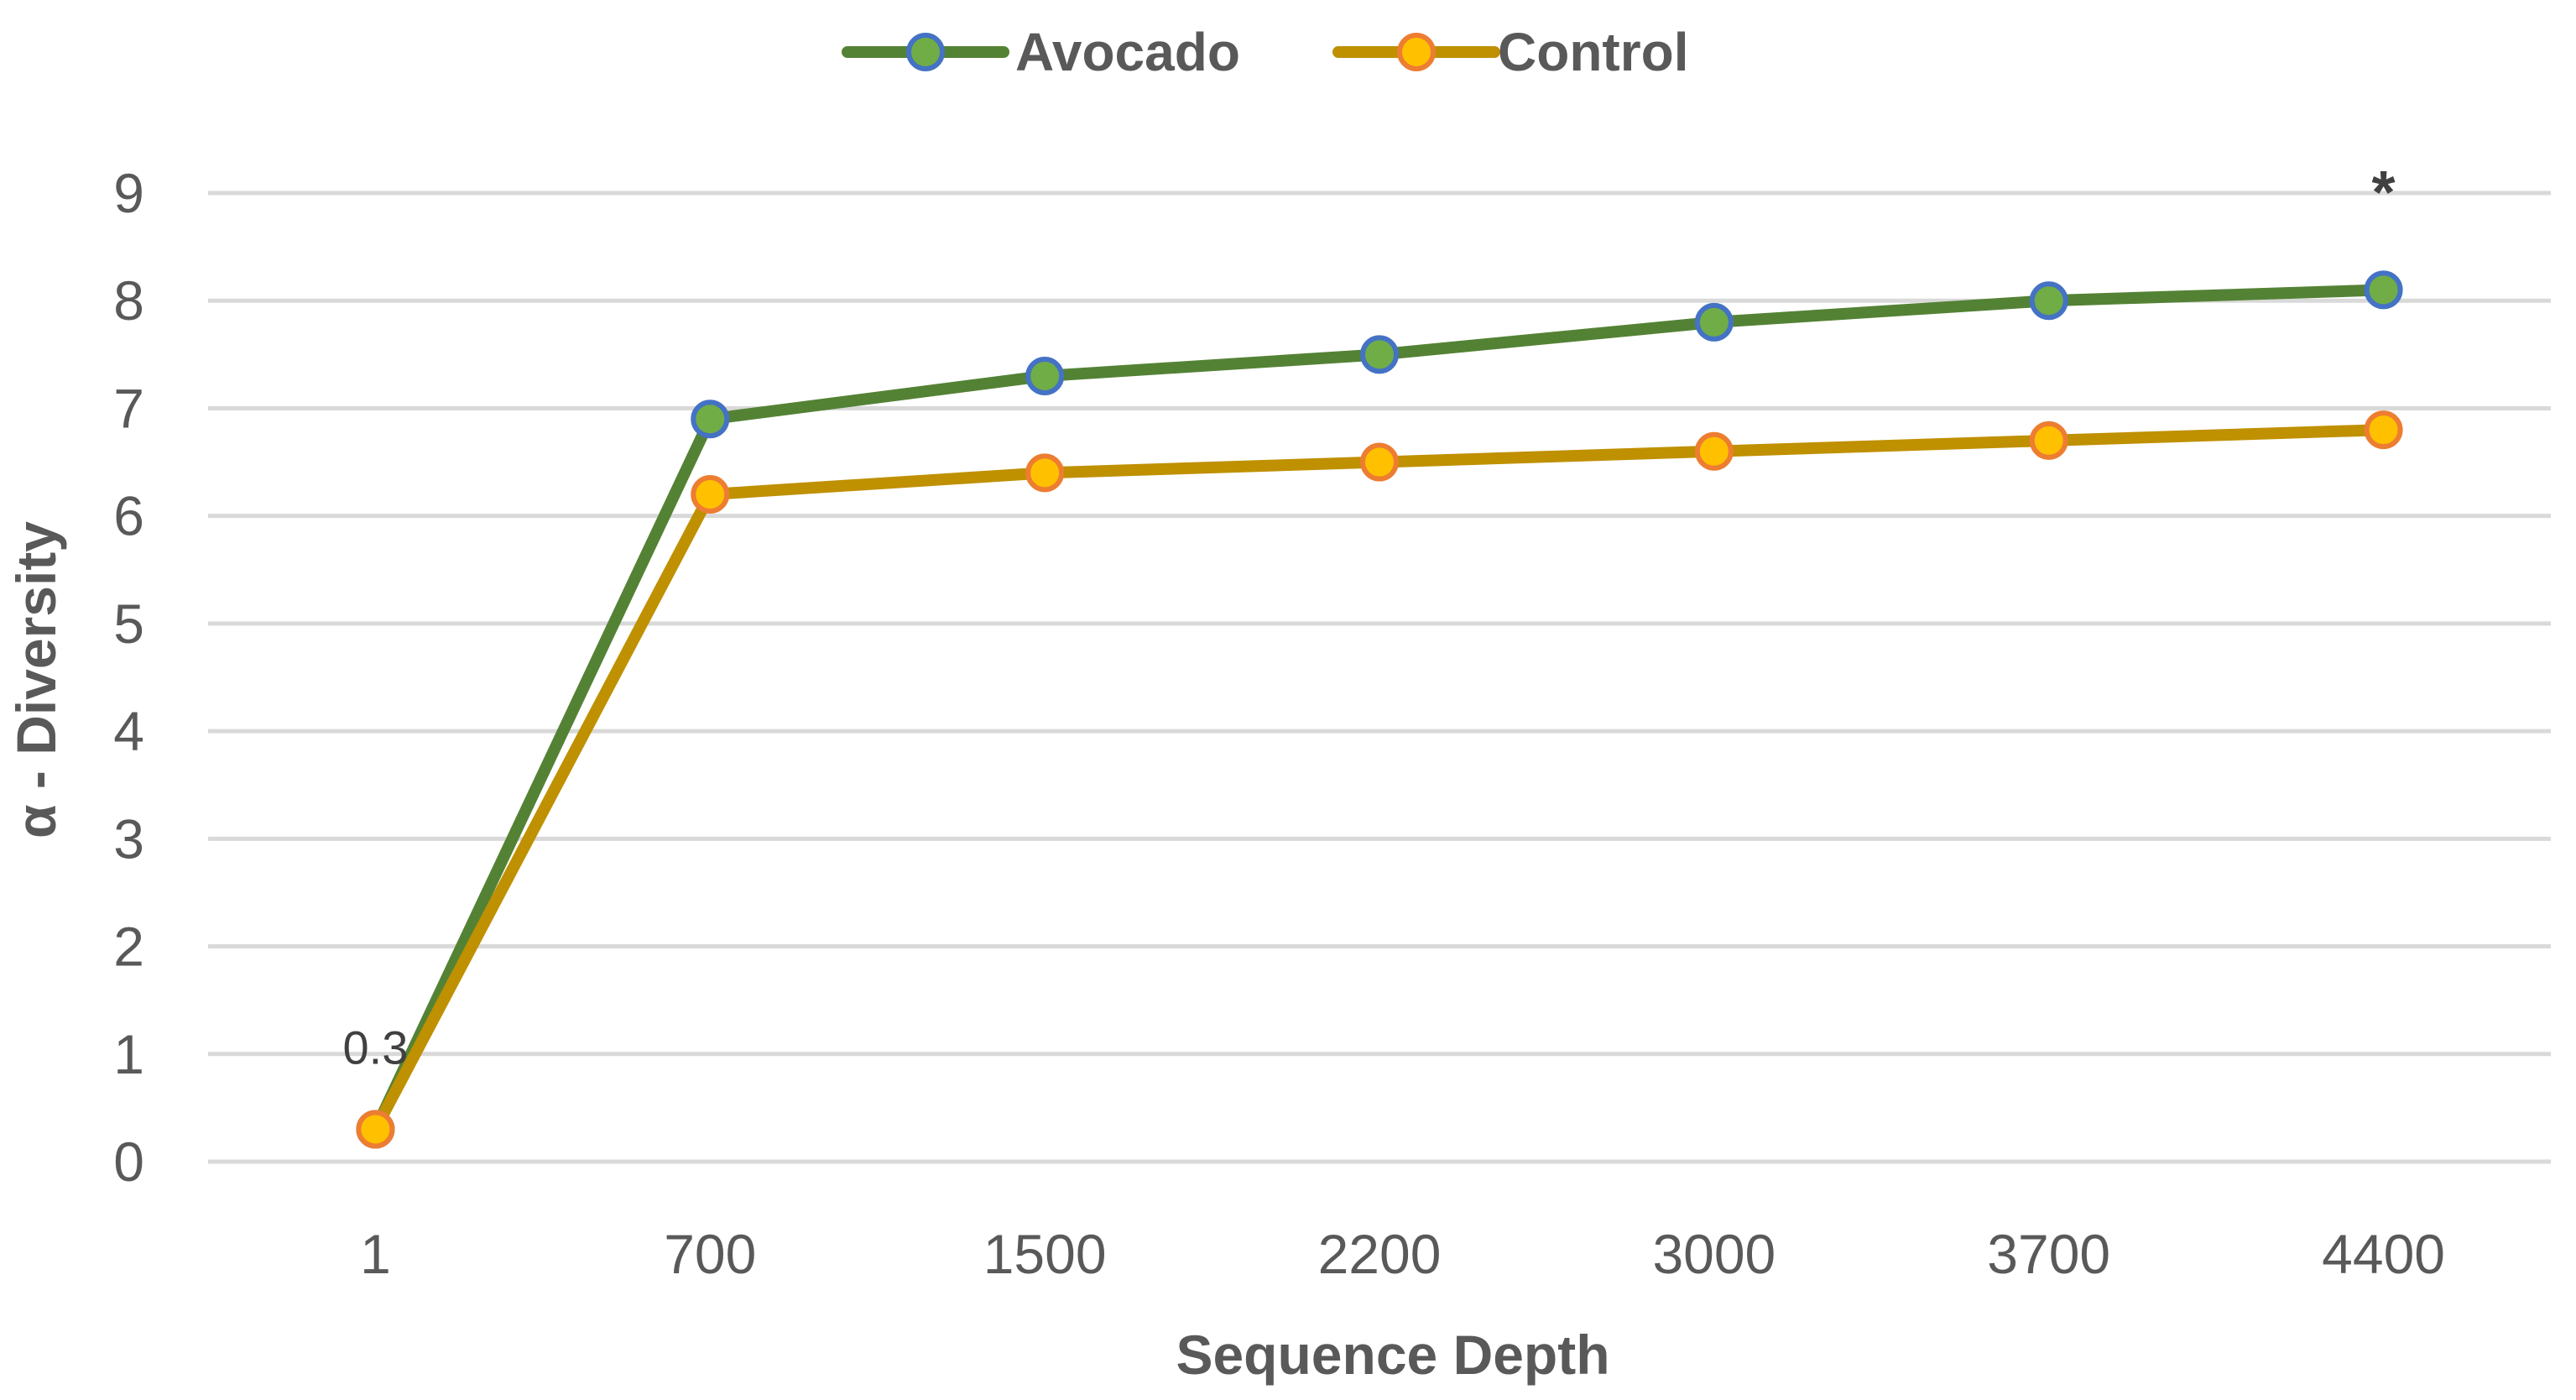 This screenshot has height=1400, width=2576. Describe the element at coordinates (1380, 1254) in the screenshot. I see `x-tick-label: 2200` at that location.